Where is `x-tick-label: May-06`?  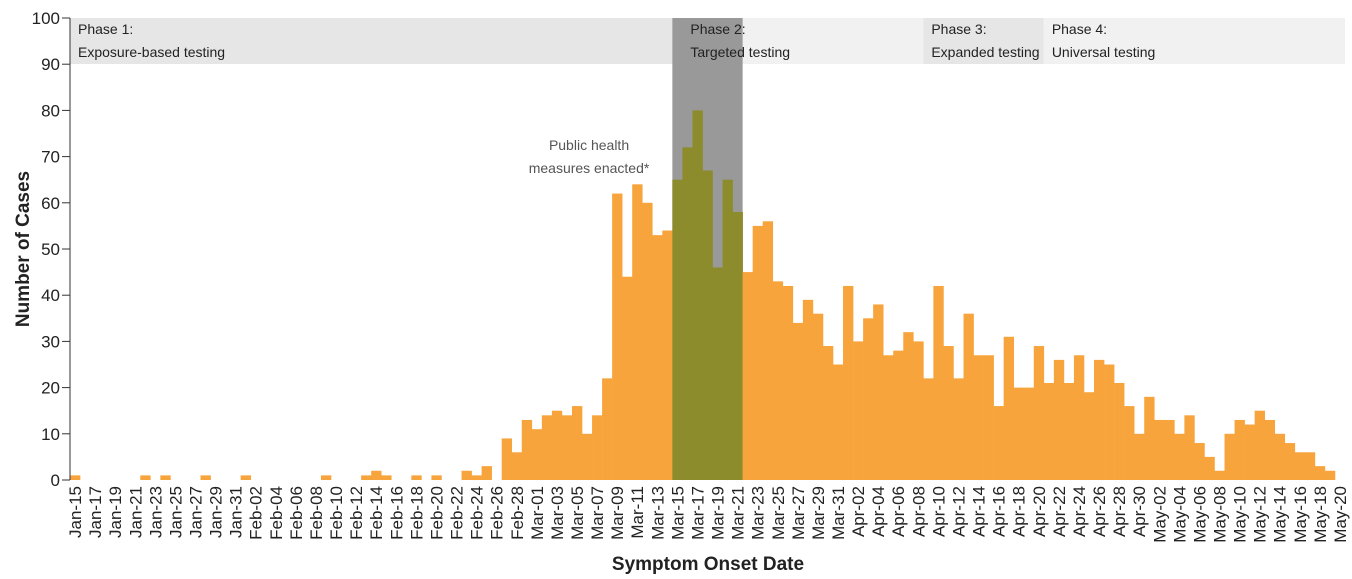
x-tick-label: May-06 is located at coordinates (1199, 514).